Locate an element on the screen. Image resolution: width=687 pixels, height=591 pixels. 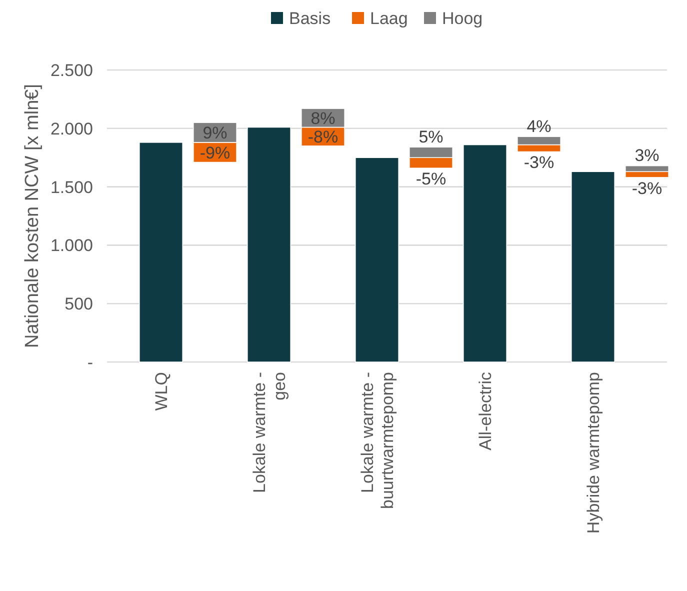
annotation: 4% is located at coordinates (539, 126).